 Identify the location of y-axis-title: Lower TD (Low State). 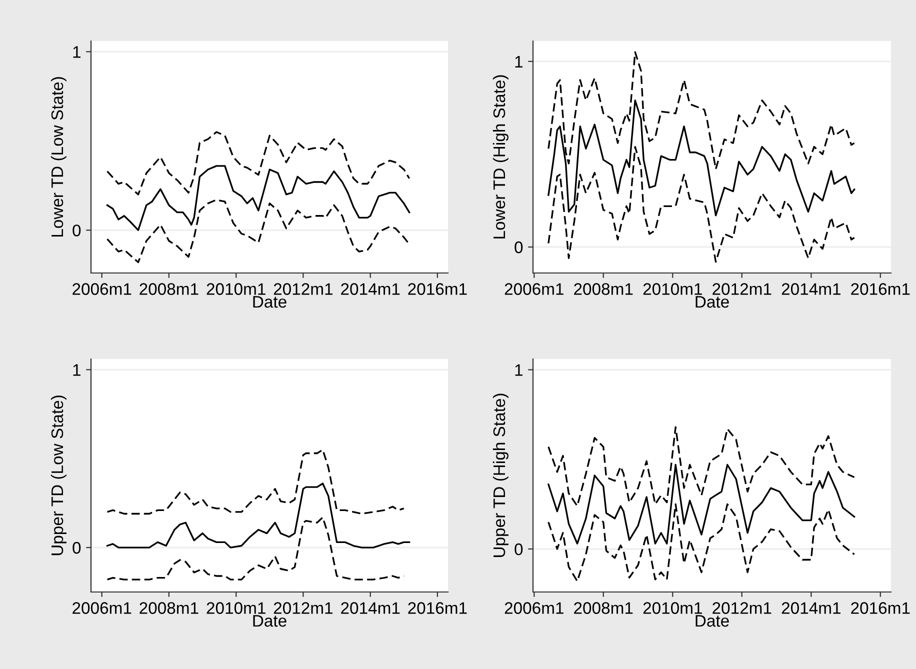
(58, 157).